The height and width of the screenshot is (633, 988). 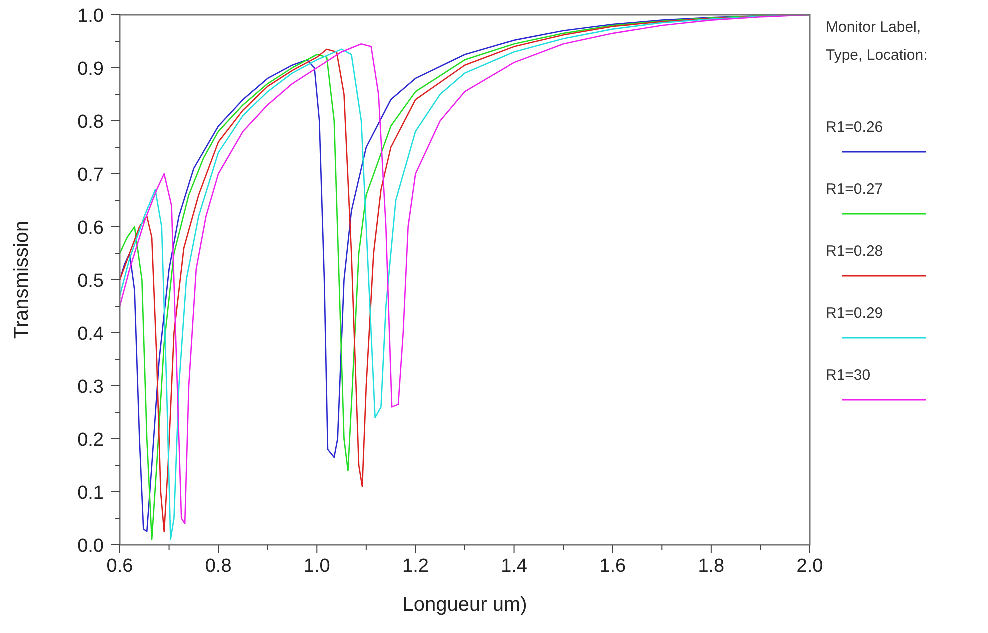 I want to click on x-tick-label: 1.2, so click(x=415, y=566).